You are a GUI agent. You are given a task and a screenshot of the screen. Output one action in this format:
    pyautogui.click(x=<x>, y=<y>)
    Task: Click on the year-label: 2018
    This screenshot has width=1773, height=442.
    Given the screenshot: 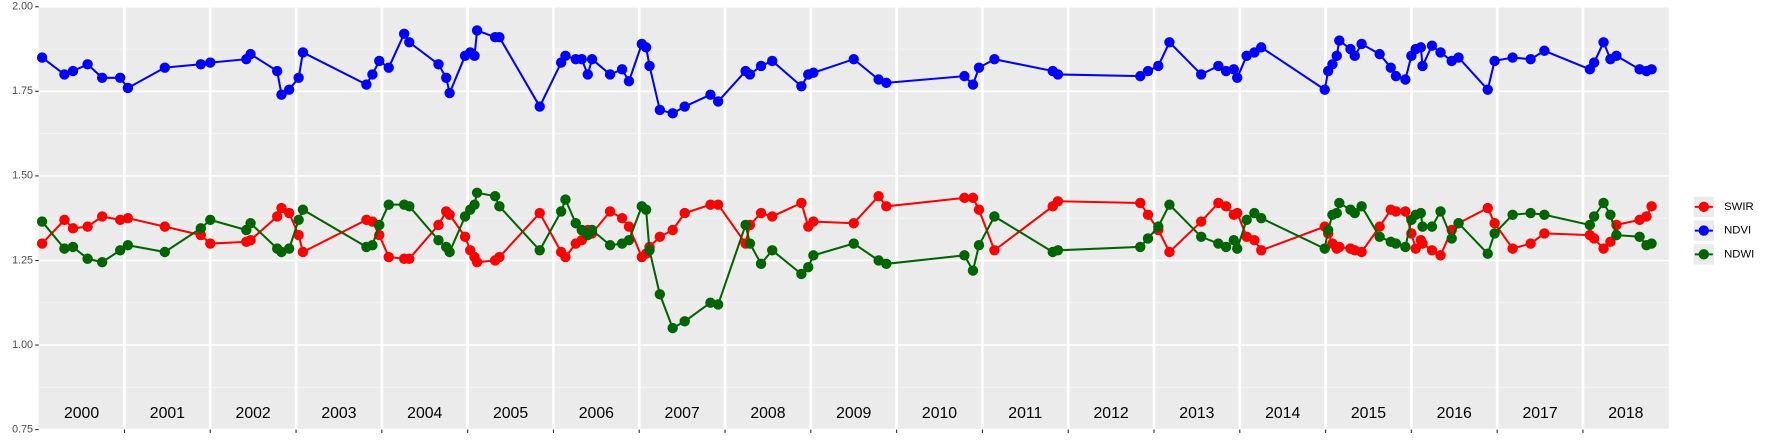 What is the action you would take?
    pyautogui.click(x=1625, y=413)
    